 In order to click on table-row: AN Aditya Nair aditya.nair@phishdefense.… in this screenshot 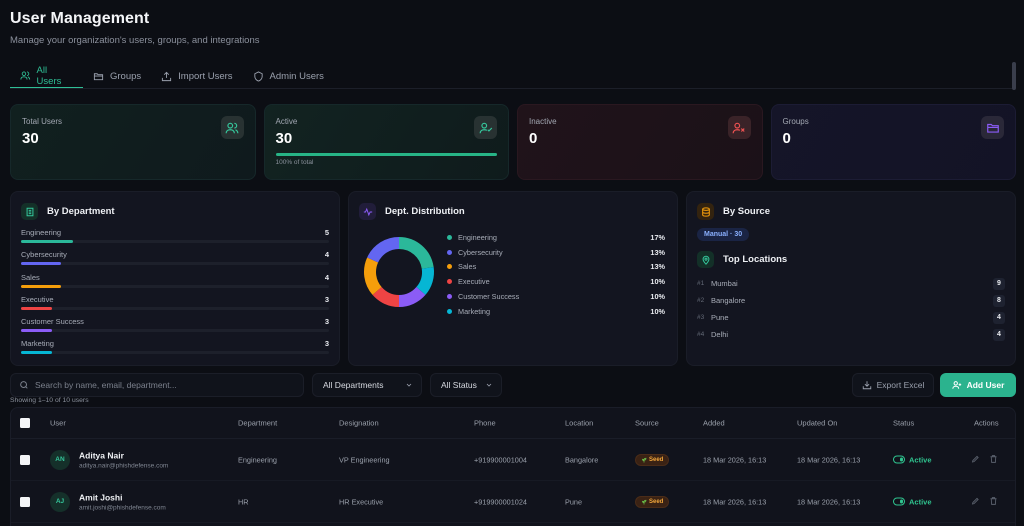, I will do `click(513, 460)`.